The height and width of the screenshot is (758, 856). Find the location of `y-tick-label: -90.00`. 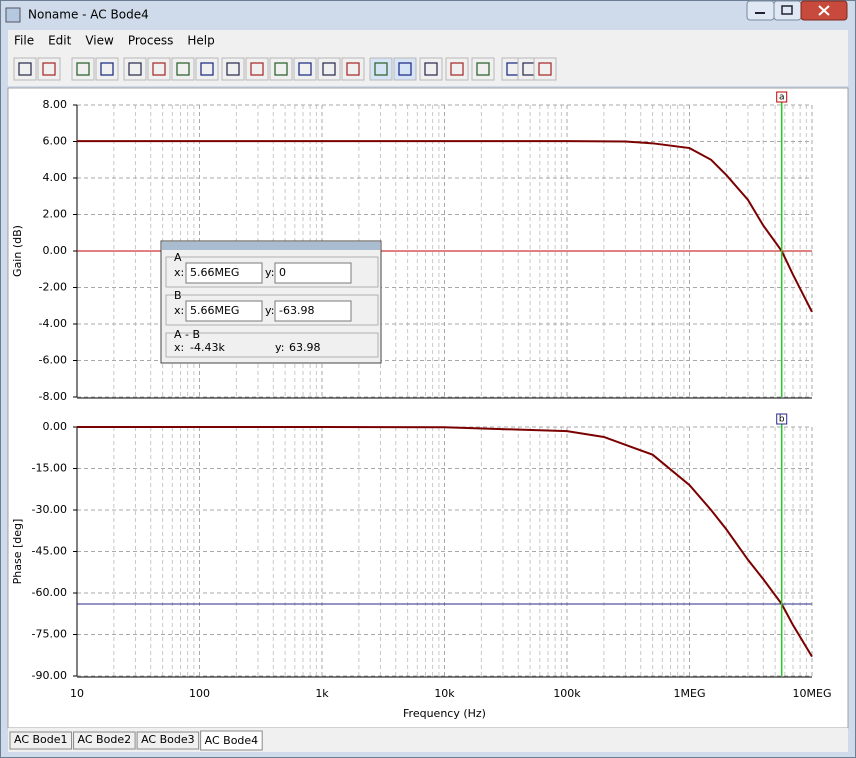

y-tick-label: -90.00 is located at coordinates (49, 675).